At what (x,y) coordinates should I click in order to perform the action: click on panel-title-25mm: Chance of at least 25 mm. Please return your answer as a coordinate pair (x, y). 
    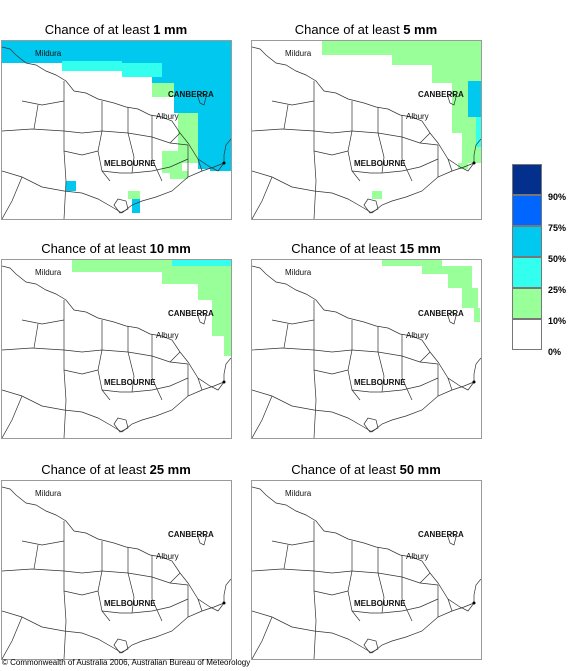
    Looking at the image, I should click on (116, 470).